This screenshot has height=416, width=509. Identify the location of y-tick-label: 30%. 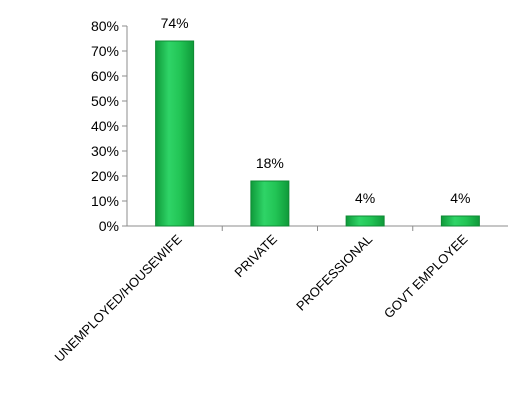
(105, 151).